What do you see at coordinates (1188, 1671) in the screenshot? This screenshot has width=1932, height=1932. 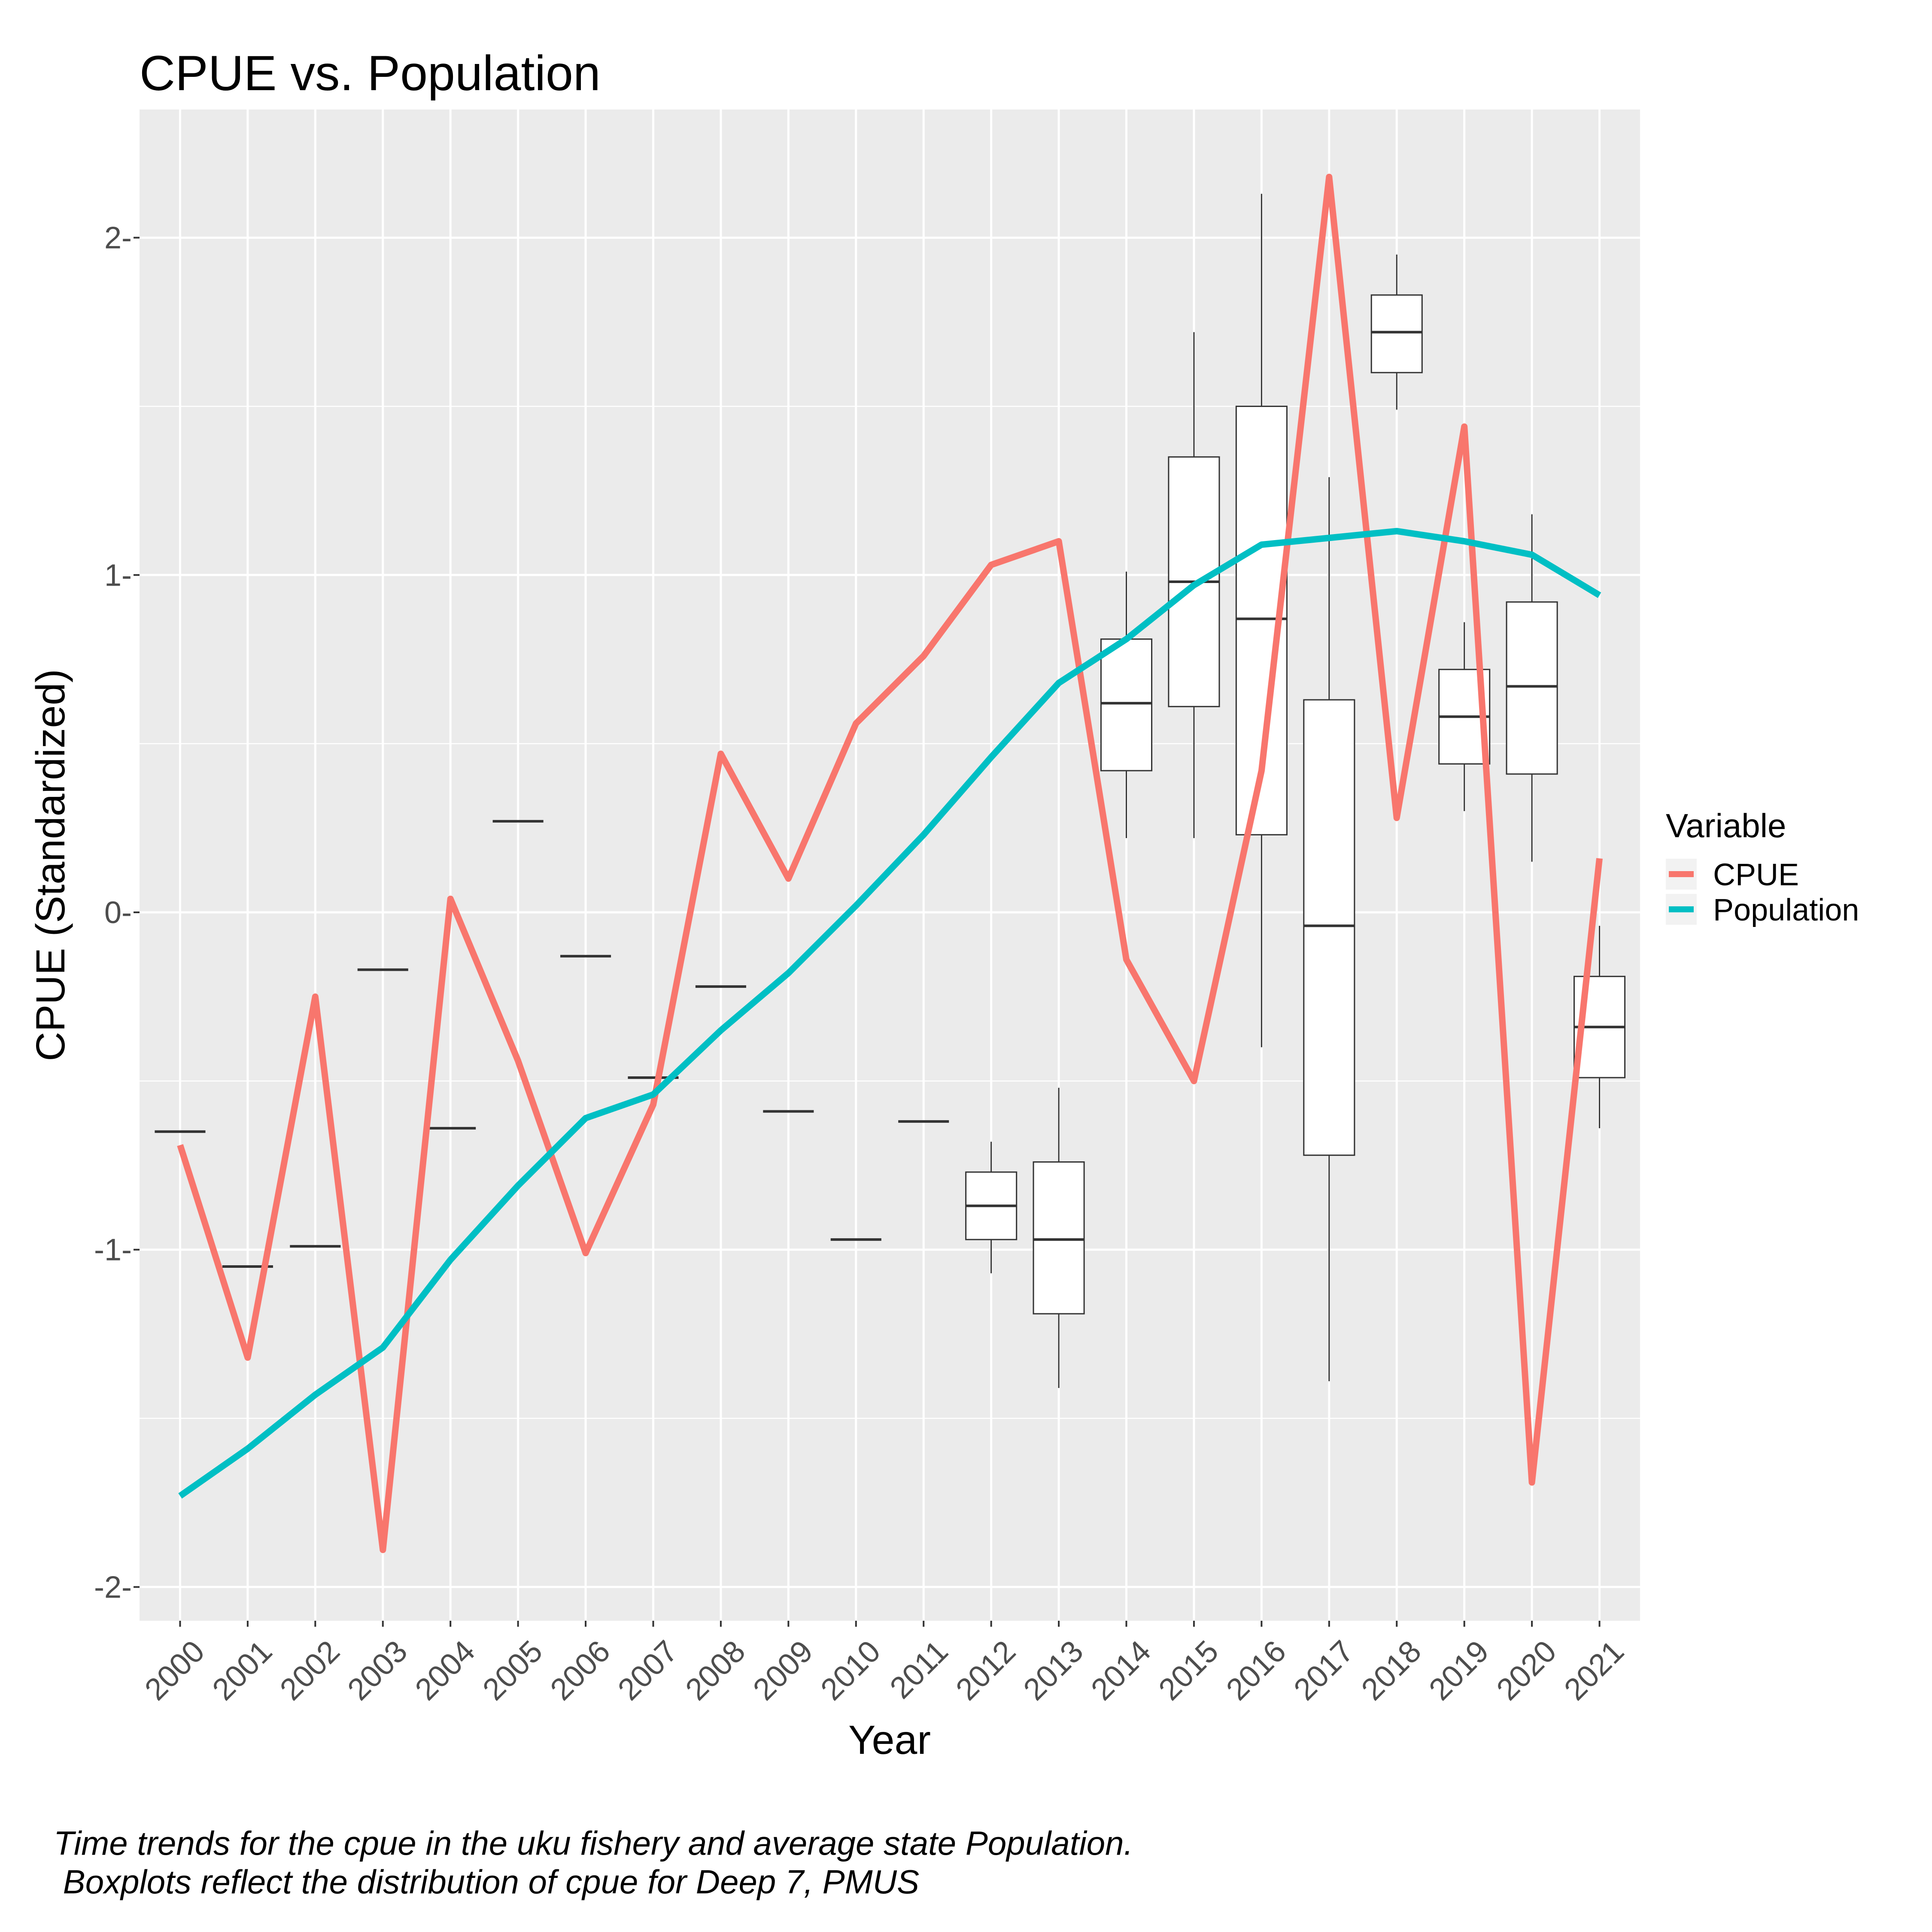 I see `x-tick-label: 2015` at bounding box center [1188, 1671].